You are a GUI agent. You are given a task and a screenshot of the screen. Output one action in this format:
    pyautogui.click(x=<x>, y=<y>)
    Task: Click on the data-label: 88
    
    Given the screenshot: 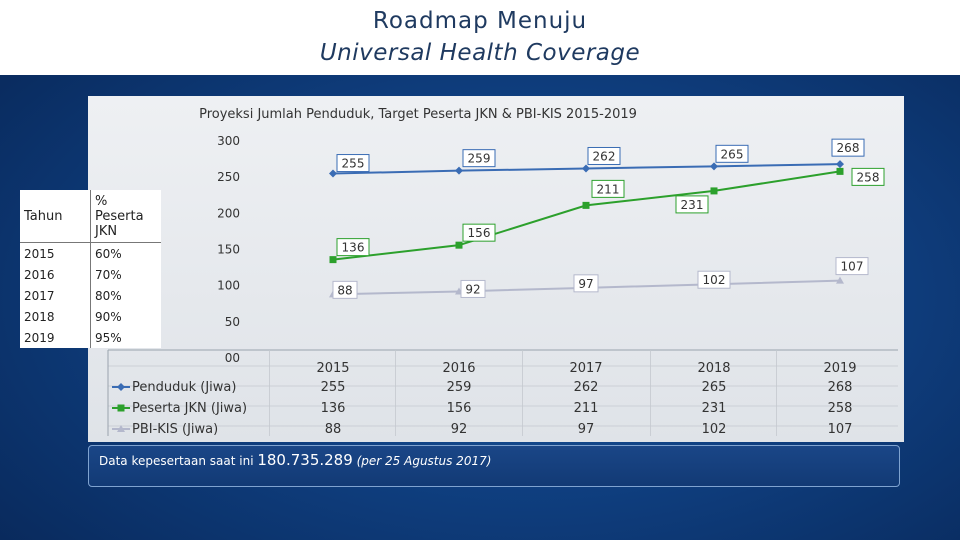 What is the action you would take?
    pyautogui.click(x=344, y=290)
    